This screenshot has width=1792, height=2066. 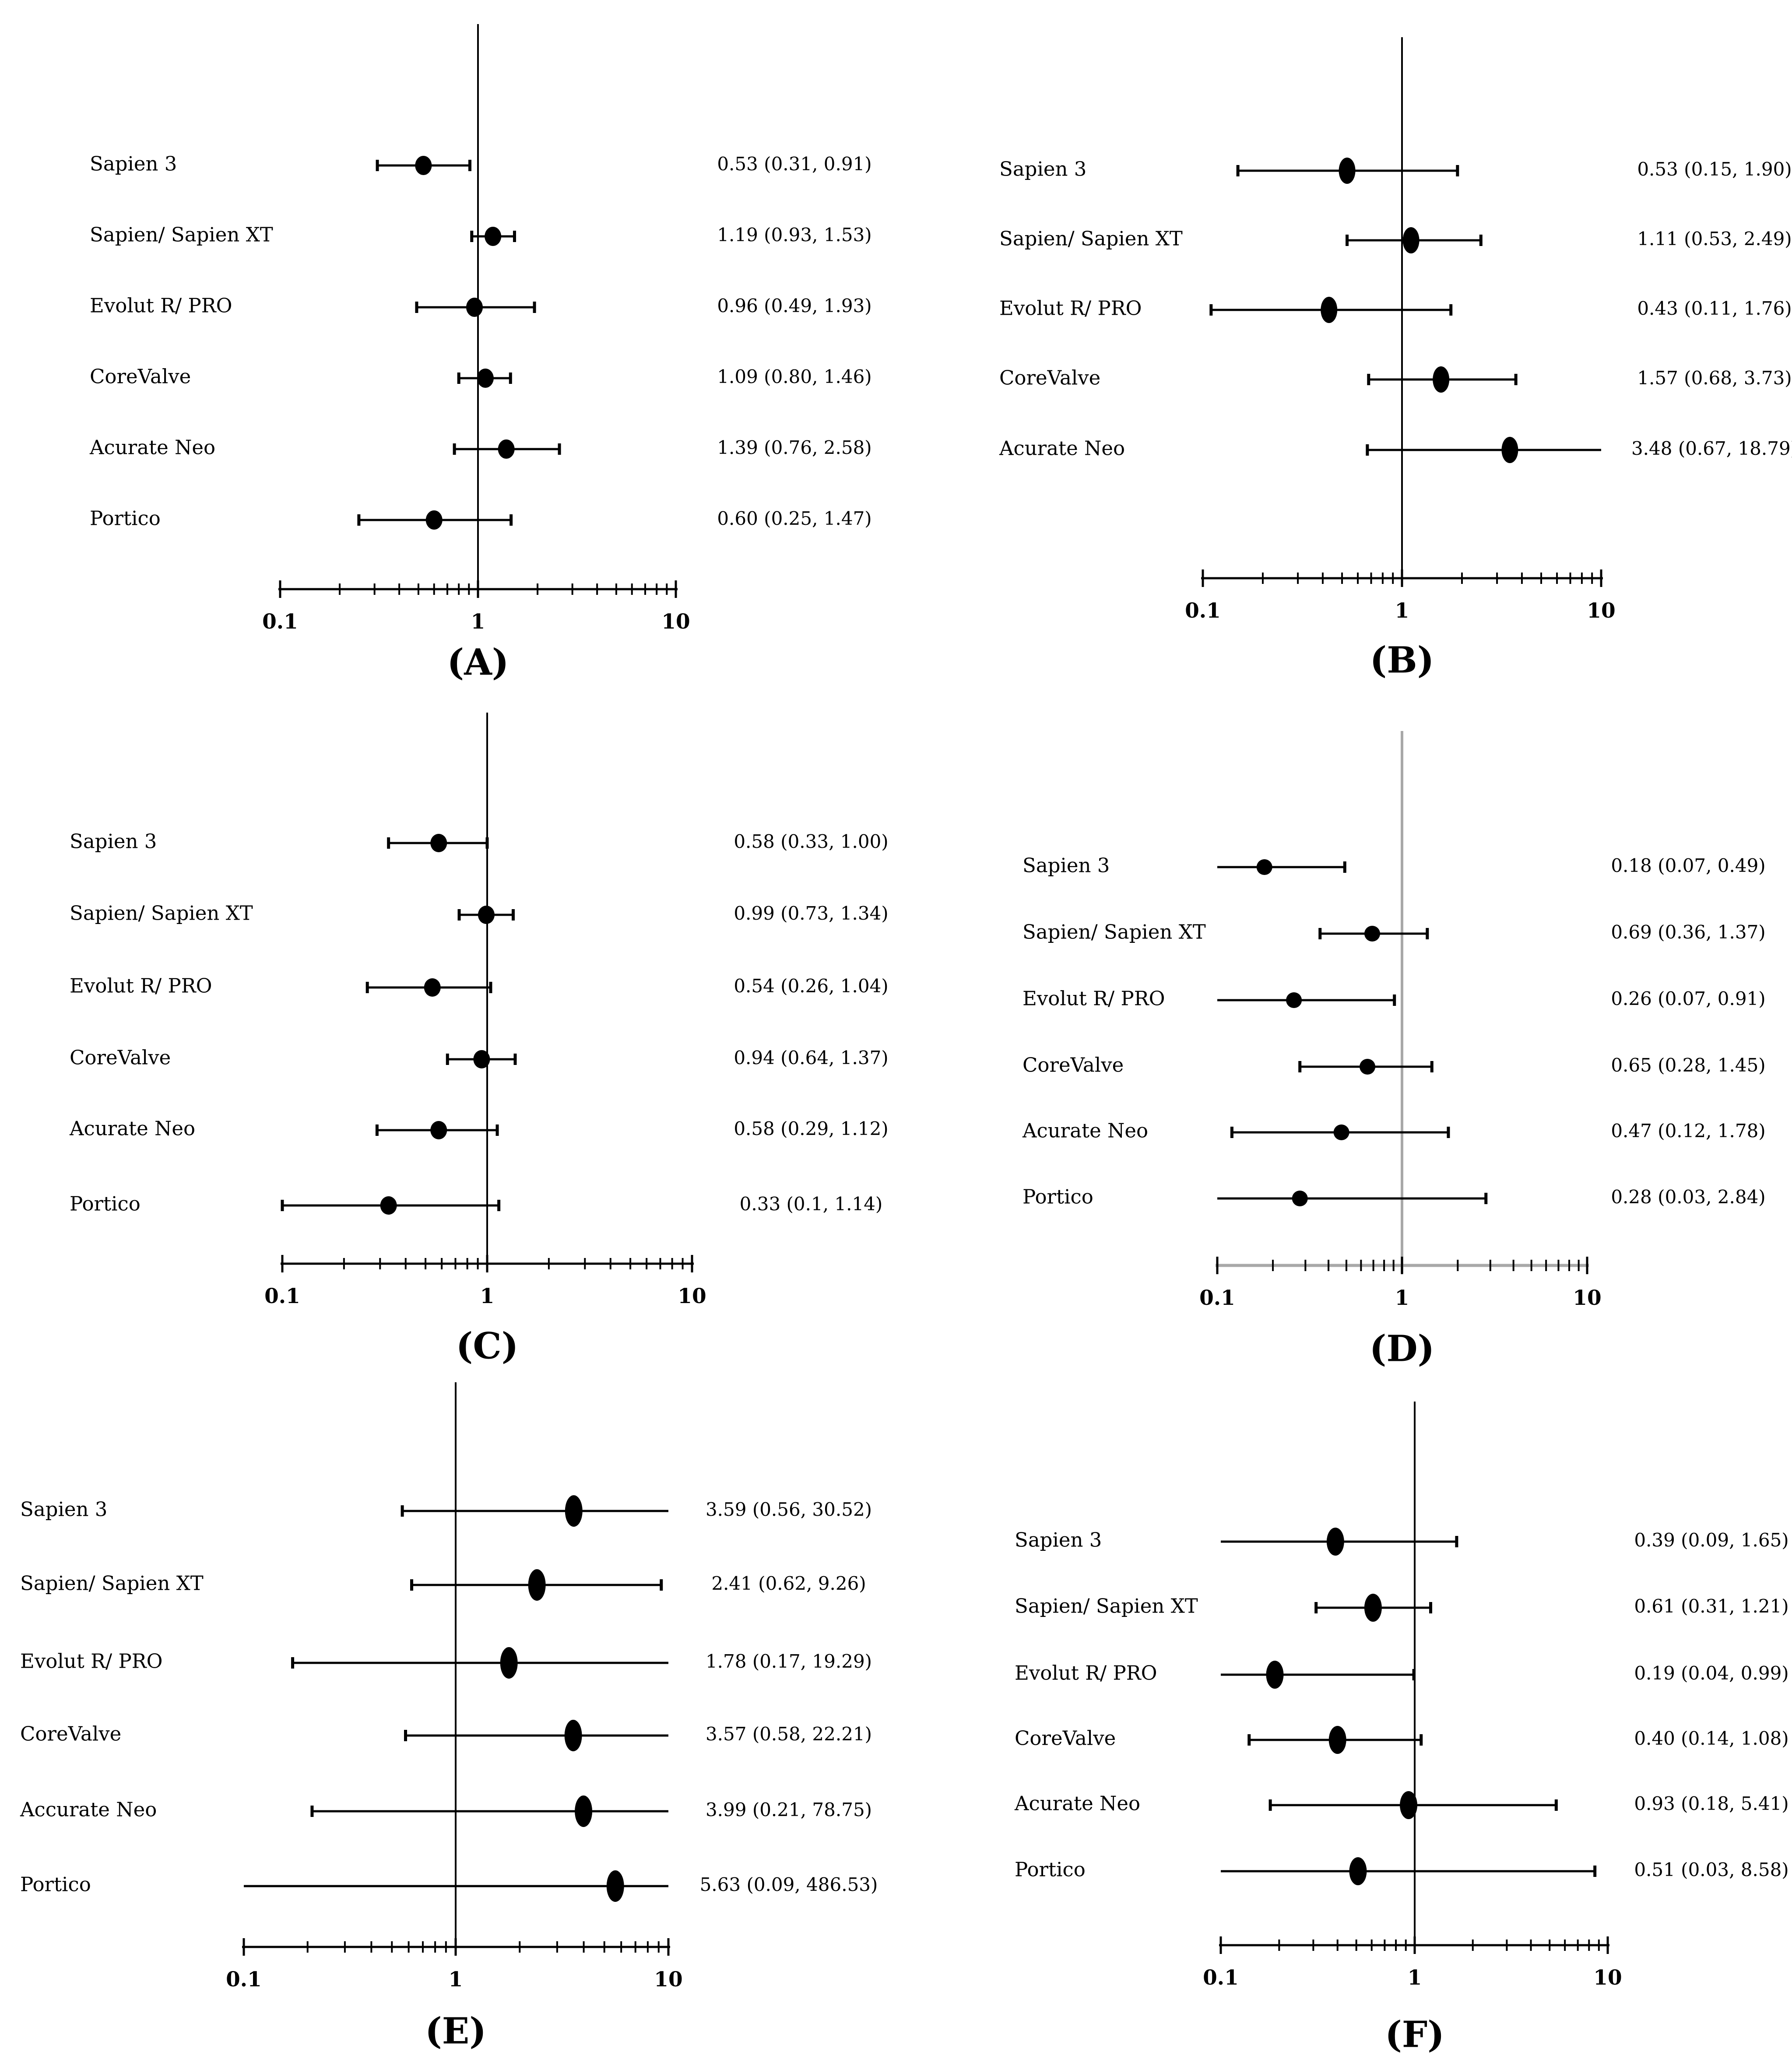 I want to click on estimate-ci-text: 0.19 (0.04, 0.99), so click(x=1711, y=1673).